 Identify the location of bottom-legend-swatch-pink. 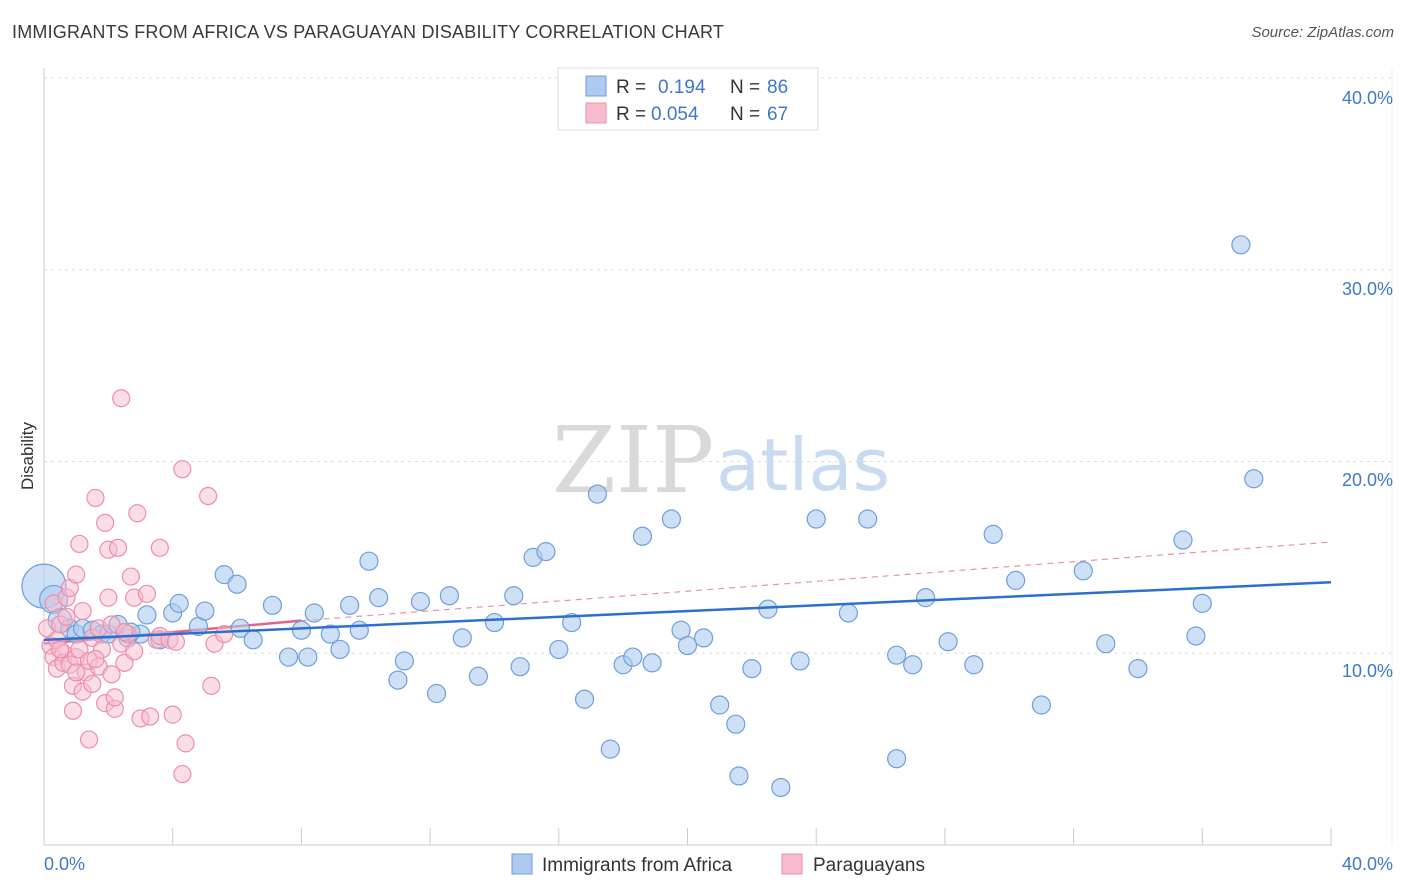
(792, 864).